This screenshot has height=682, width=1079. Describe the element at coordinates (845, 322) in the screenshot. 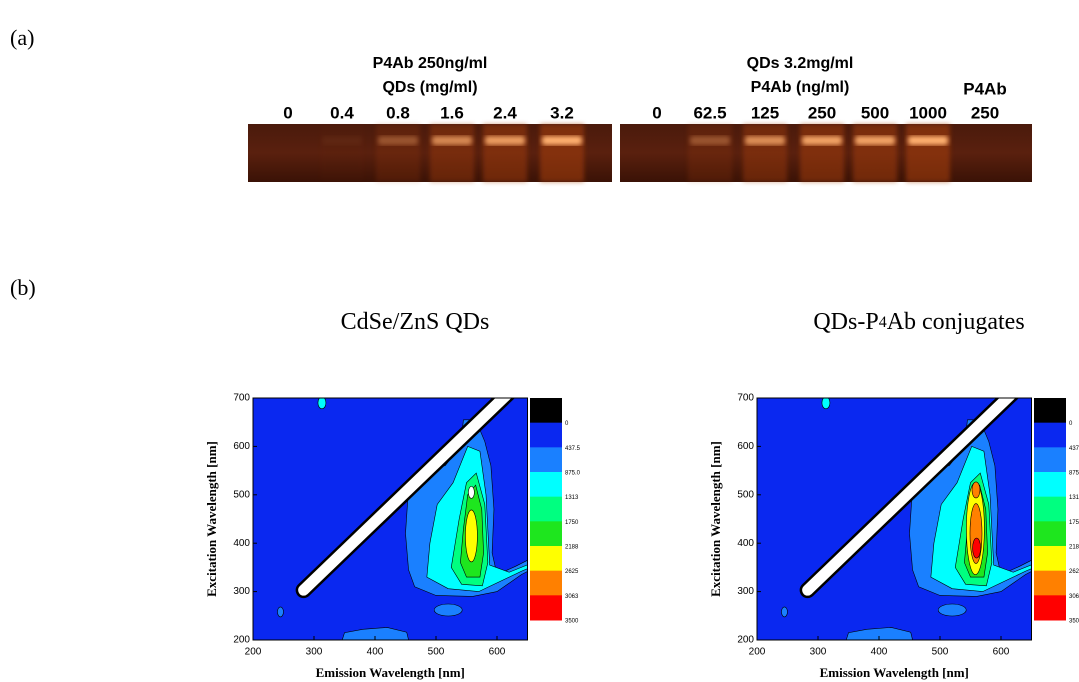

I see `title-part: QDs-P` at that location.